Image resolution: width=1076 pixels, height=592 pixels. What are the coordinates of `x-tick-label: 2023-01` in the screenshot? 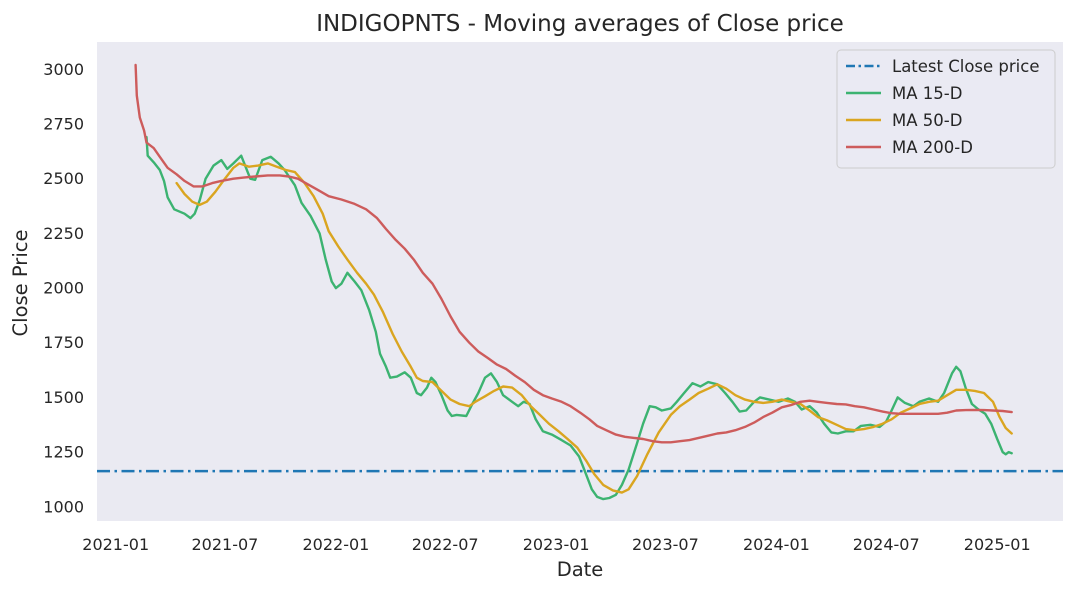 It's located at (556, 544).